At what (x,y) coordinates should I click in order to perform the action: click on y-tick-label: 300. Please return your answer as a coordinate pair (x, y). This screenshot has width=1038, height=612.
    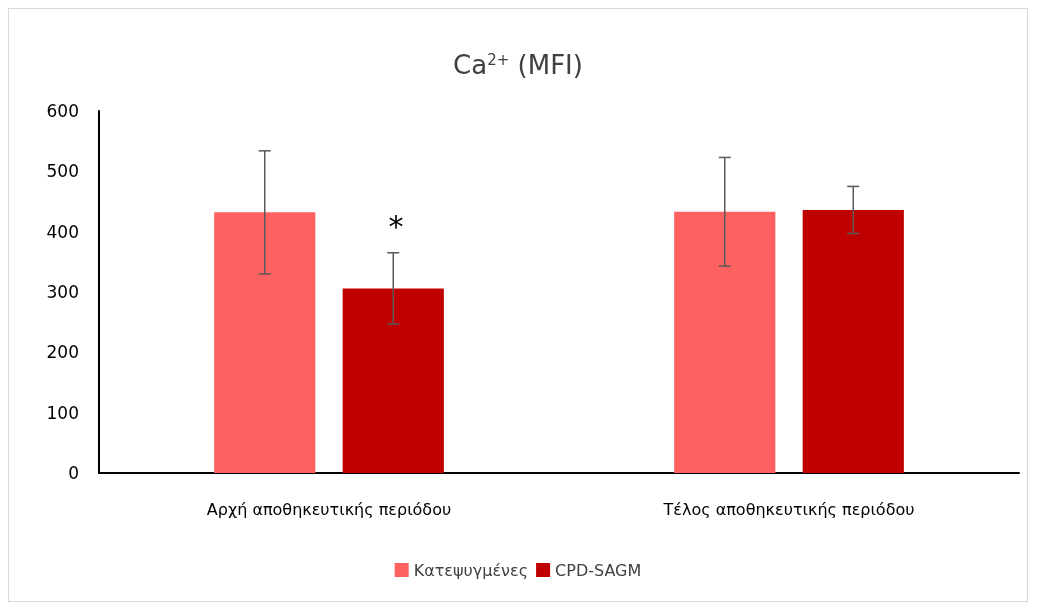
    Looking at the image, I should click on (62, 292).